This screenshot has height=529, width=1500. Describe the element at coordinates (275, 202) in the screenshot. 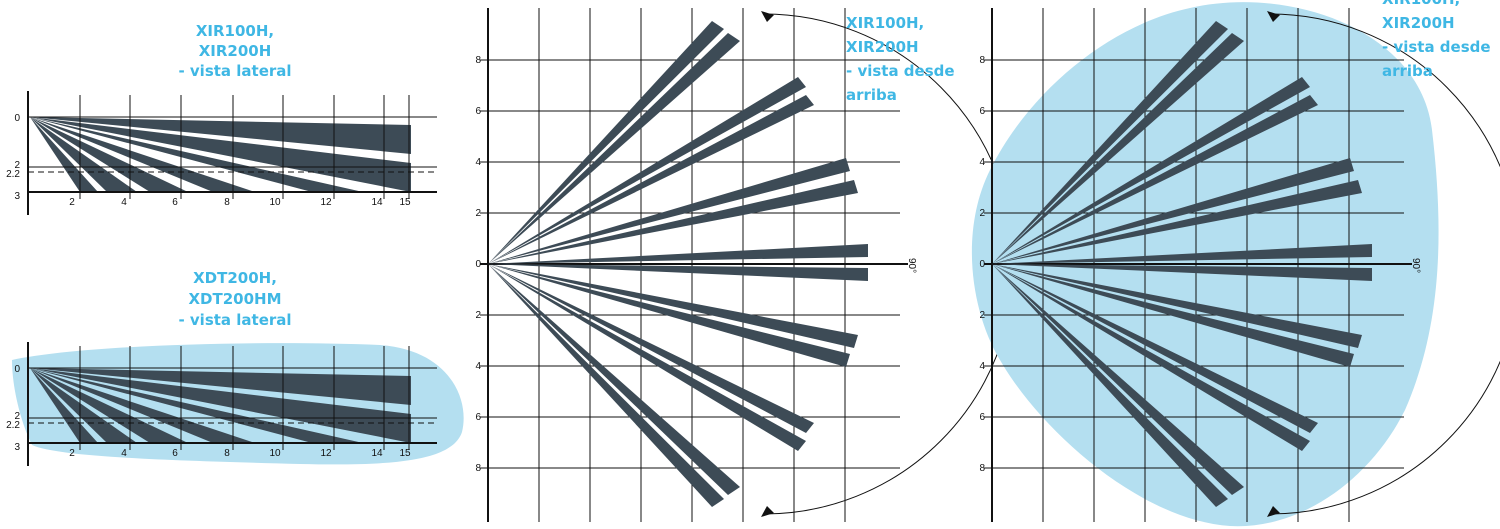

I see `side-xir-x-tick: 10` at that location.